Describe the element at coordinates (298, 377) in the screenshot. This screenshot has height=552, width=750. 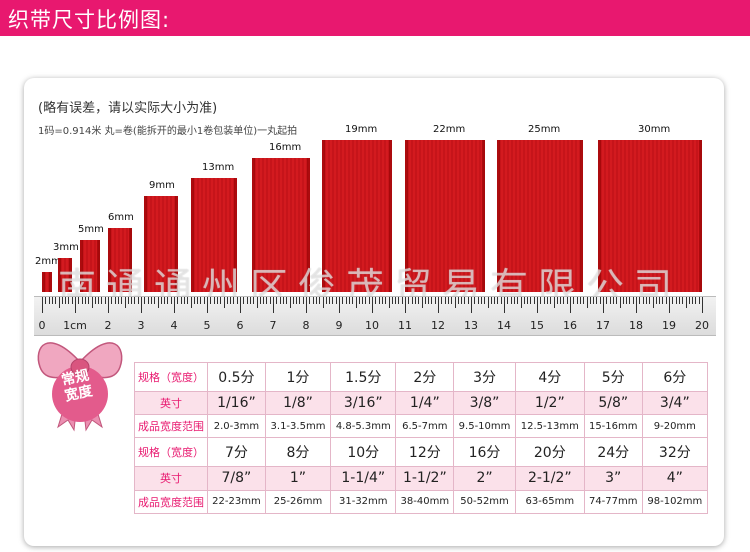
I see `table-cell: 1分` at that location.